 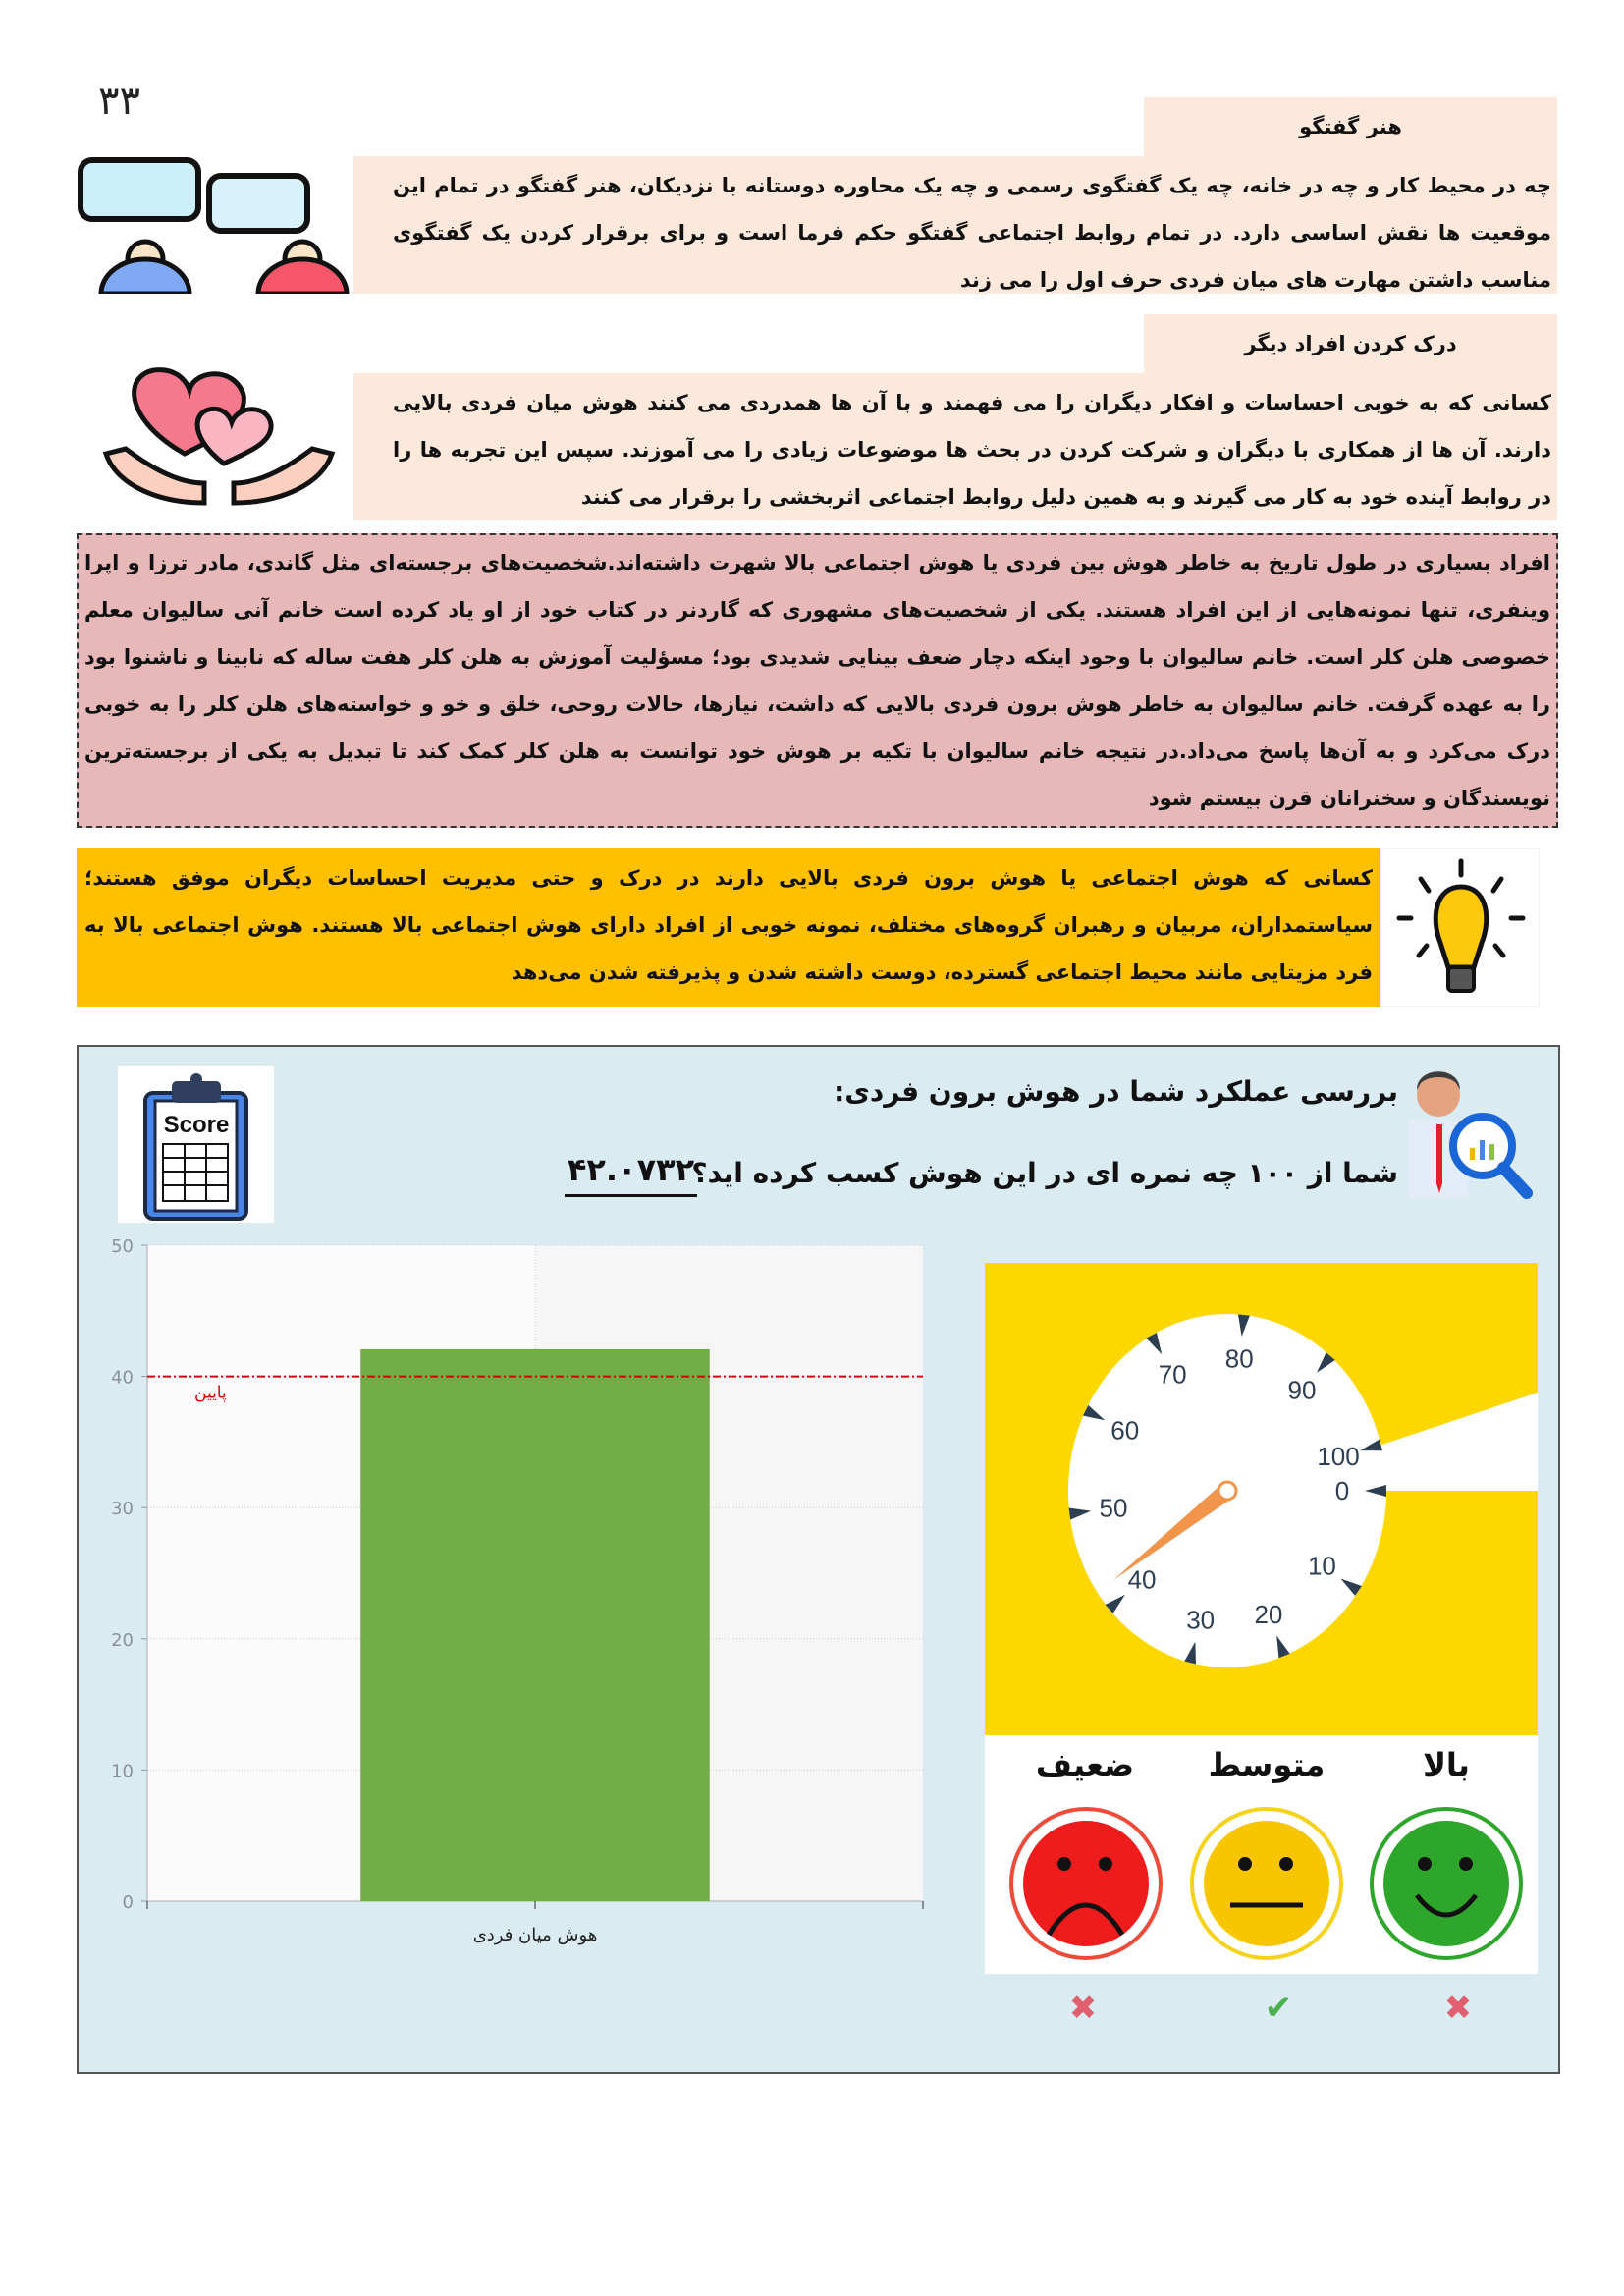 I want to click on neutral-face-icon, so click(x=1266, y=1883).